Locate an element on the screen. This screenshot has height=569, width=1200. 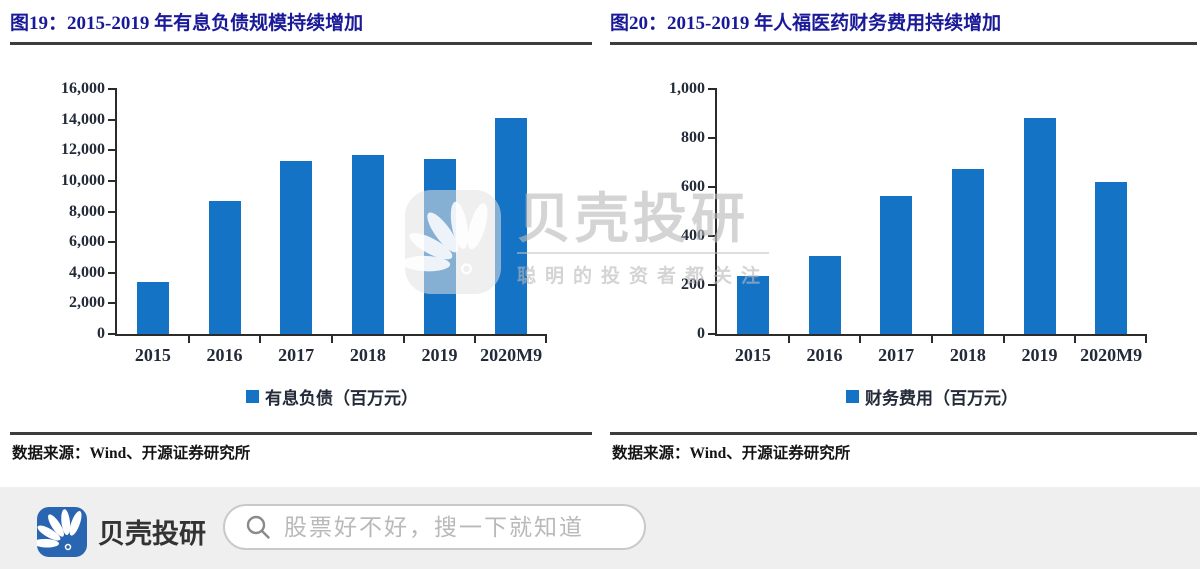
y-axis-label: 8,000 is located at coordinates (87, 211).